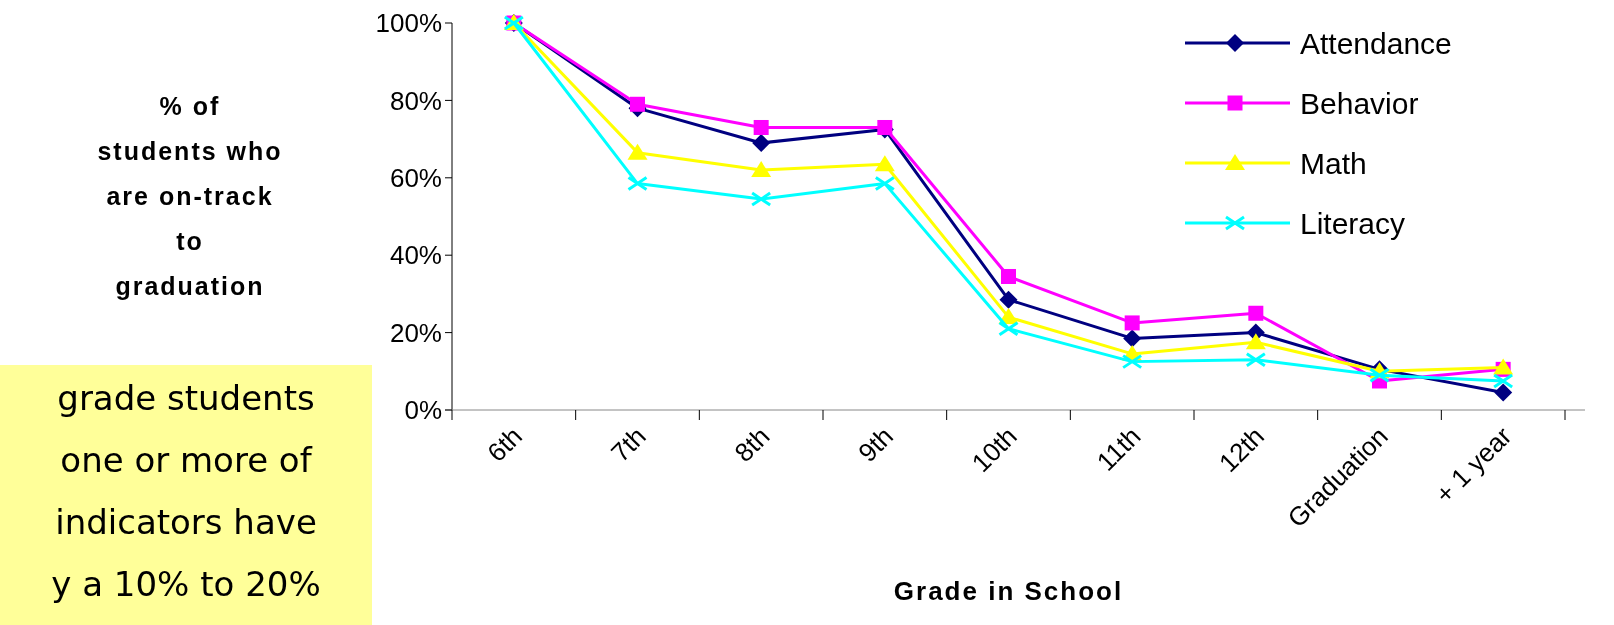 The image size is (1614, 625). I want to click on legend-label: Math, so click(1333, 163).